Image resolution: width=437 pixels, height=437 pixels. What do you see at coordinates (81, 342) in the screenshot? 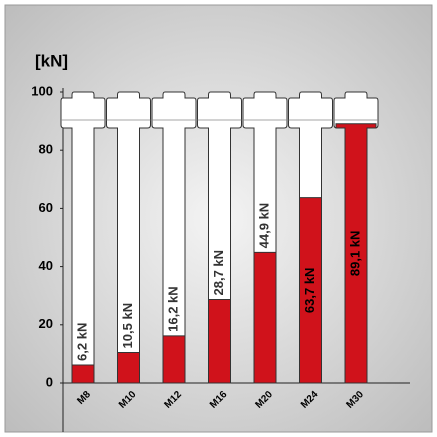
I see `value-label: 6,2 kN` at bounding box center [81, 342].